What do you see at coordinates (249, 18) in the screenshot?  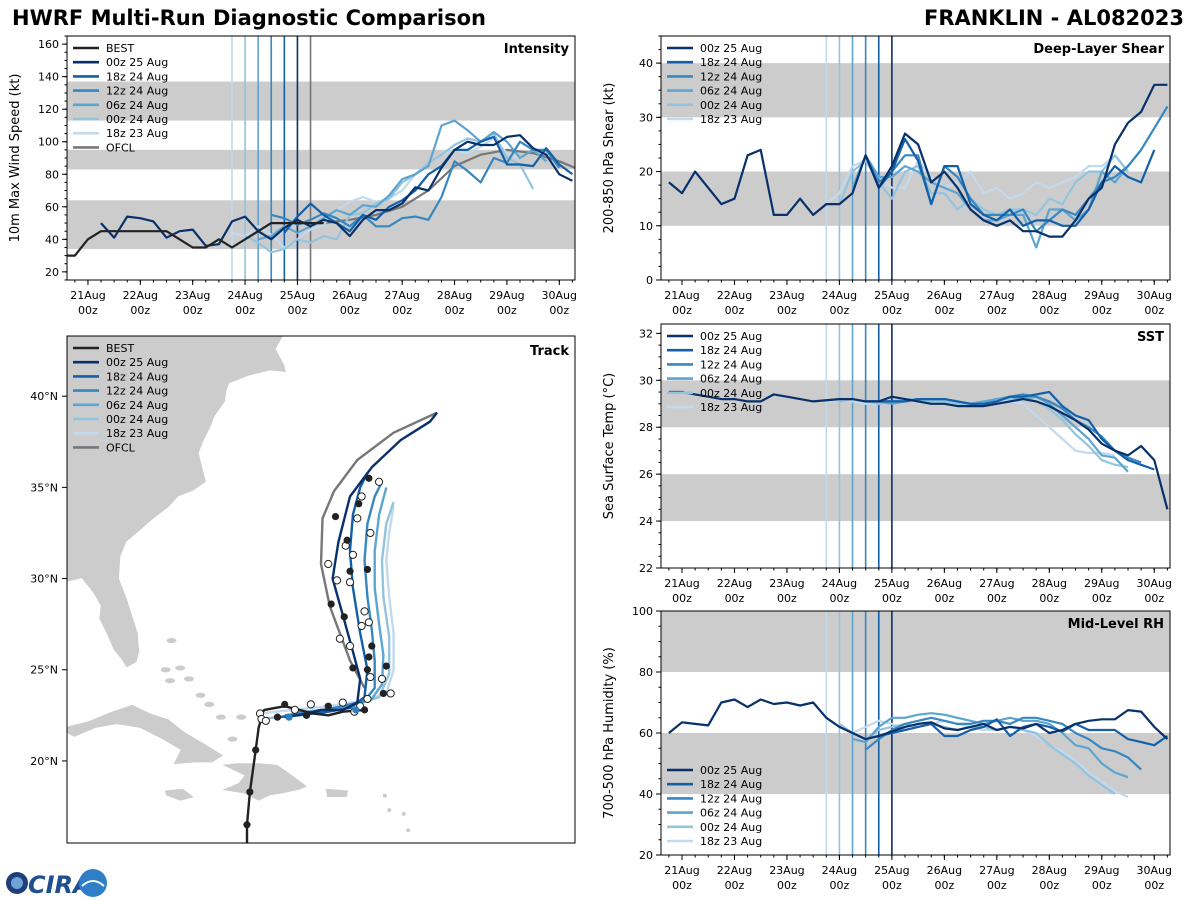 I see `page-title: HWRF Multi-Run Diagnostic Comparison` at bounding box center [249, 18].